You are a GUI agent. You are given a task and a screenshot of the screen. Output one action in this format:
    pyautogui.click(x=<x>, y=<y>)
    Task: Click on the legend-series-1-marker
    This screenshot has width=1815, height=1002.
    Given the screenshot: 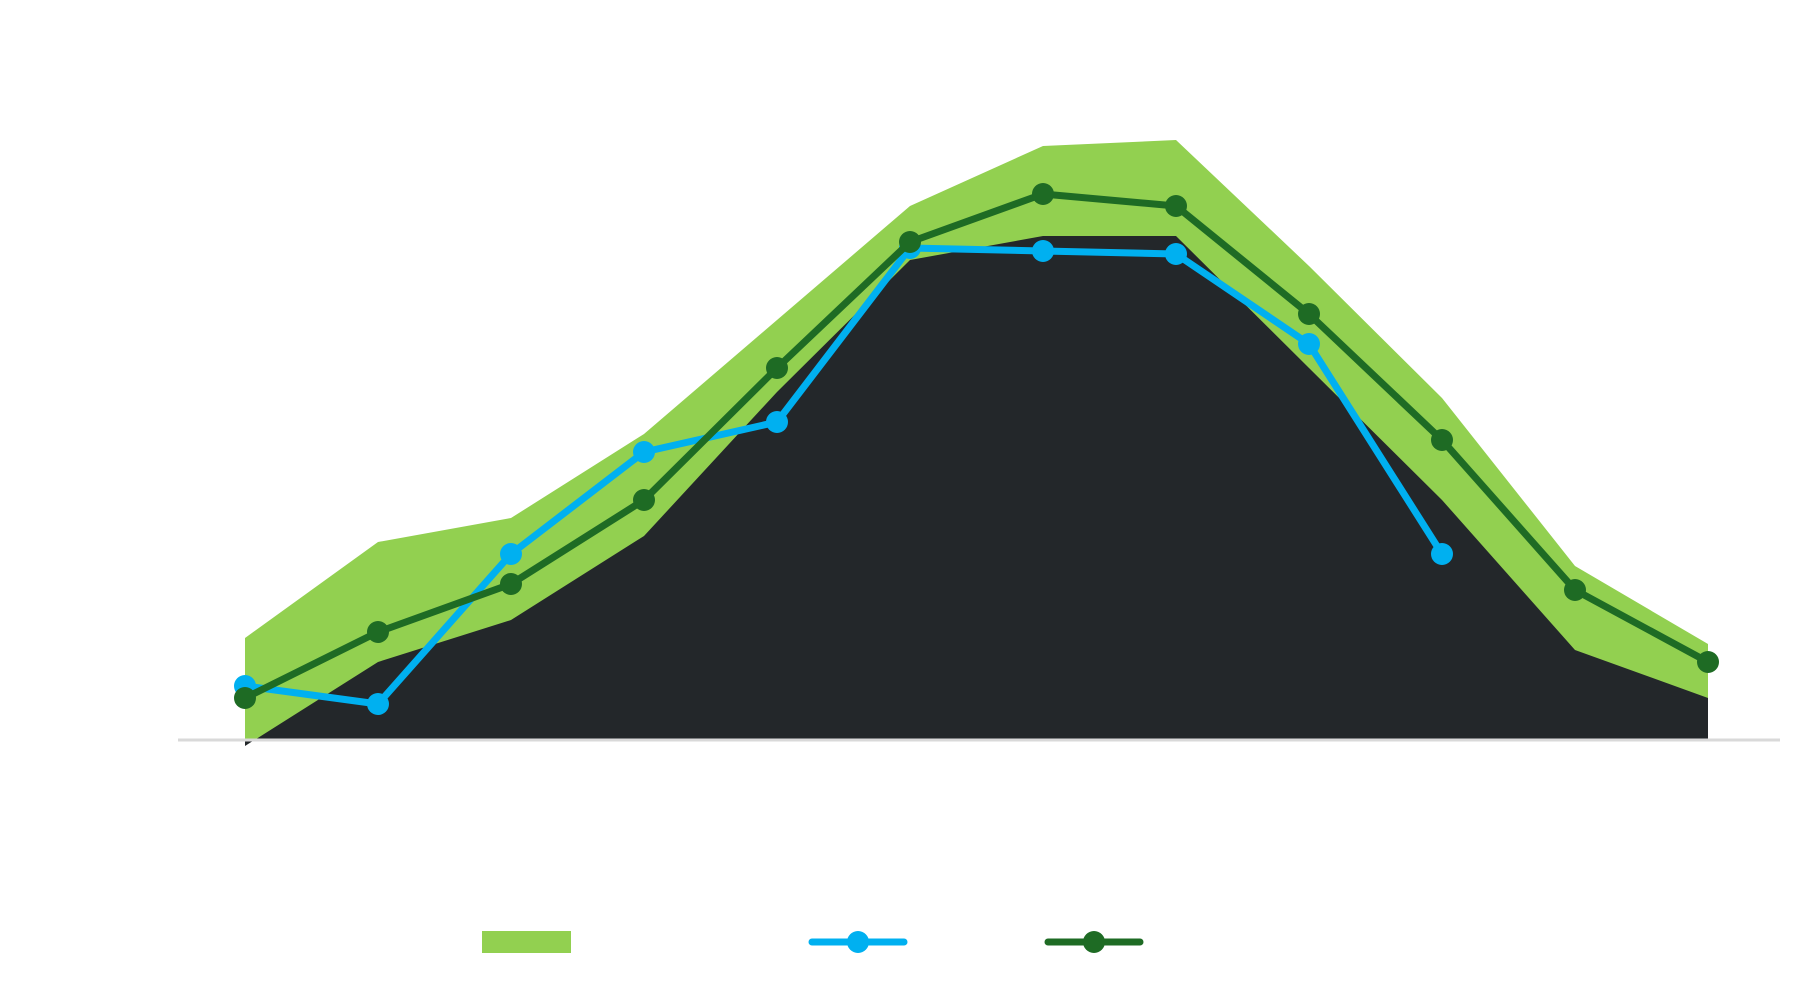 What is the action you would take?
    pyautogui.click(x=858, y=942)
    